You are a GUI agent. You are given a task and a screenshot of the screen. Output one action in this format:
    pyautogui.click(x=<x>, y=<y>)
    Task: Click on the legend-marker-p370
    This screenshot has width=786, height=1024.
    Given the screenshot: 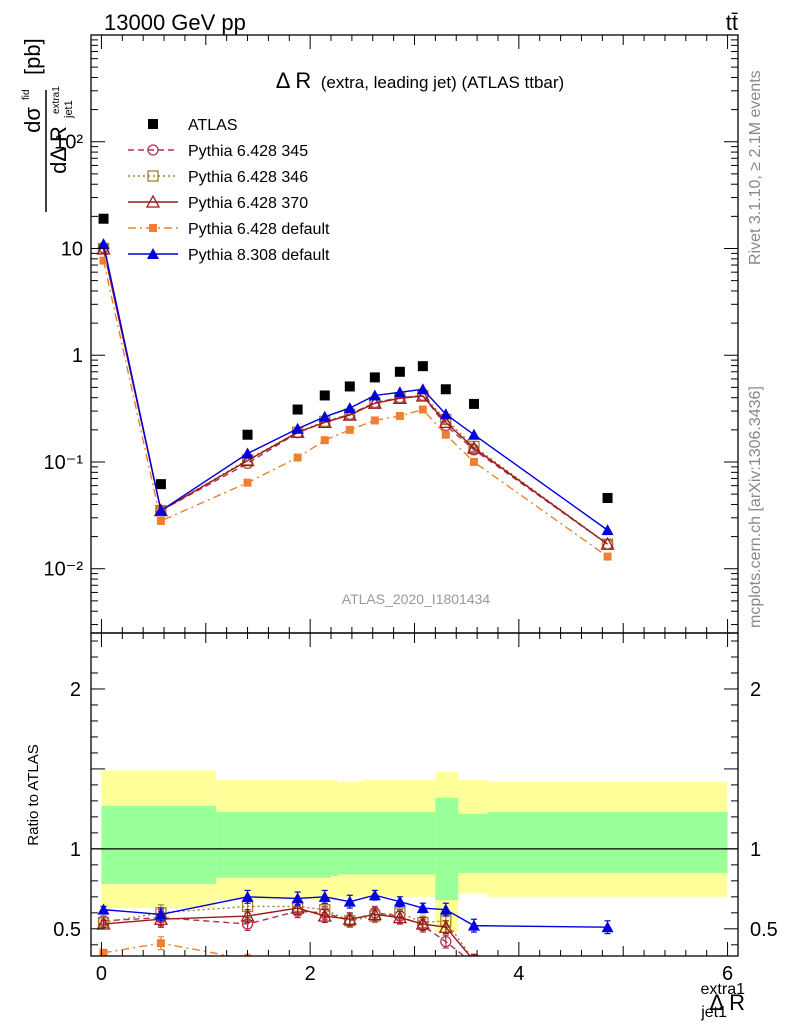 What is the action you would take?
    pyautogui.click(x=153, y=201)
    